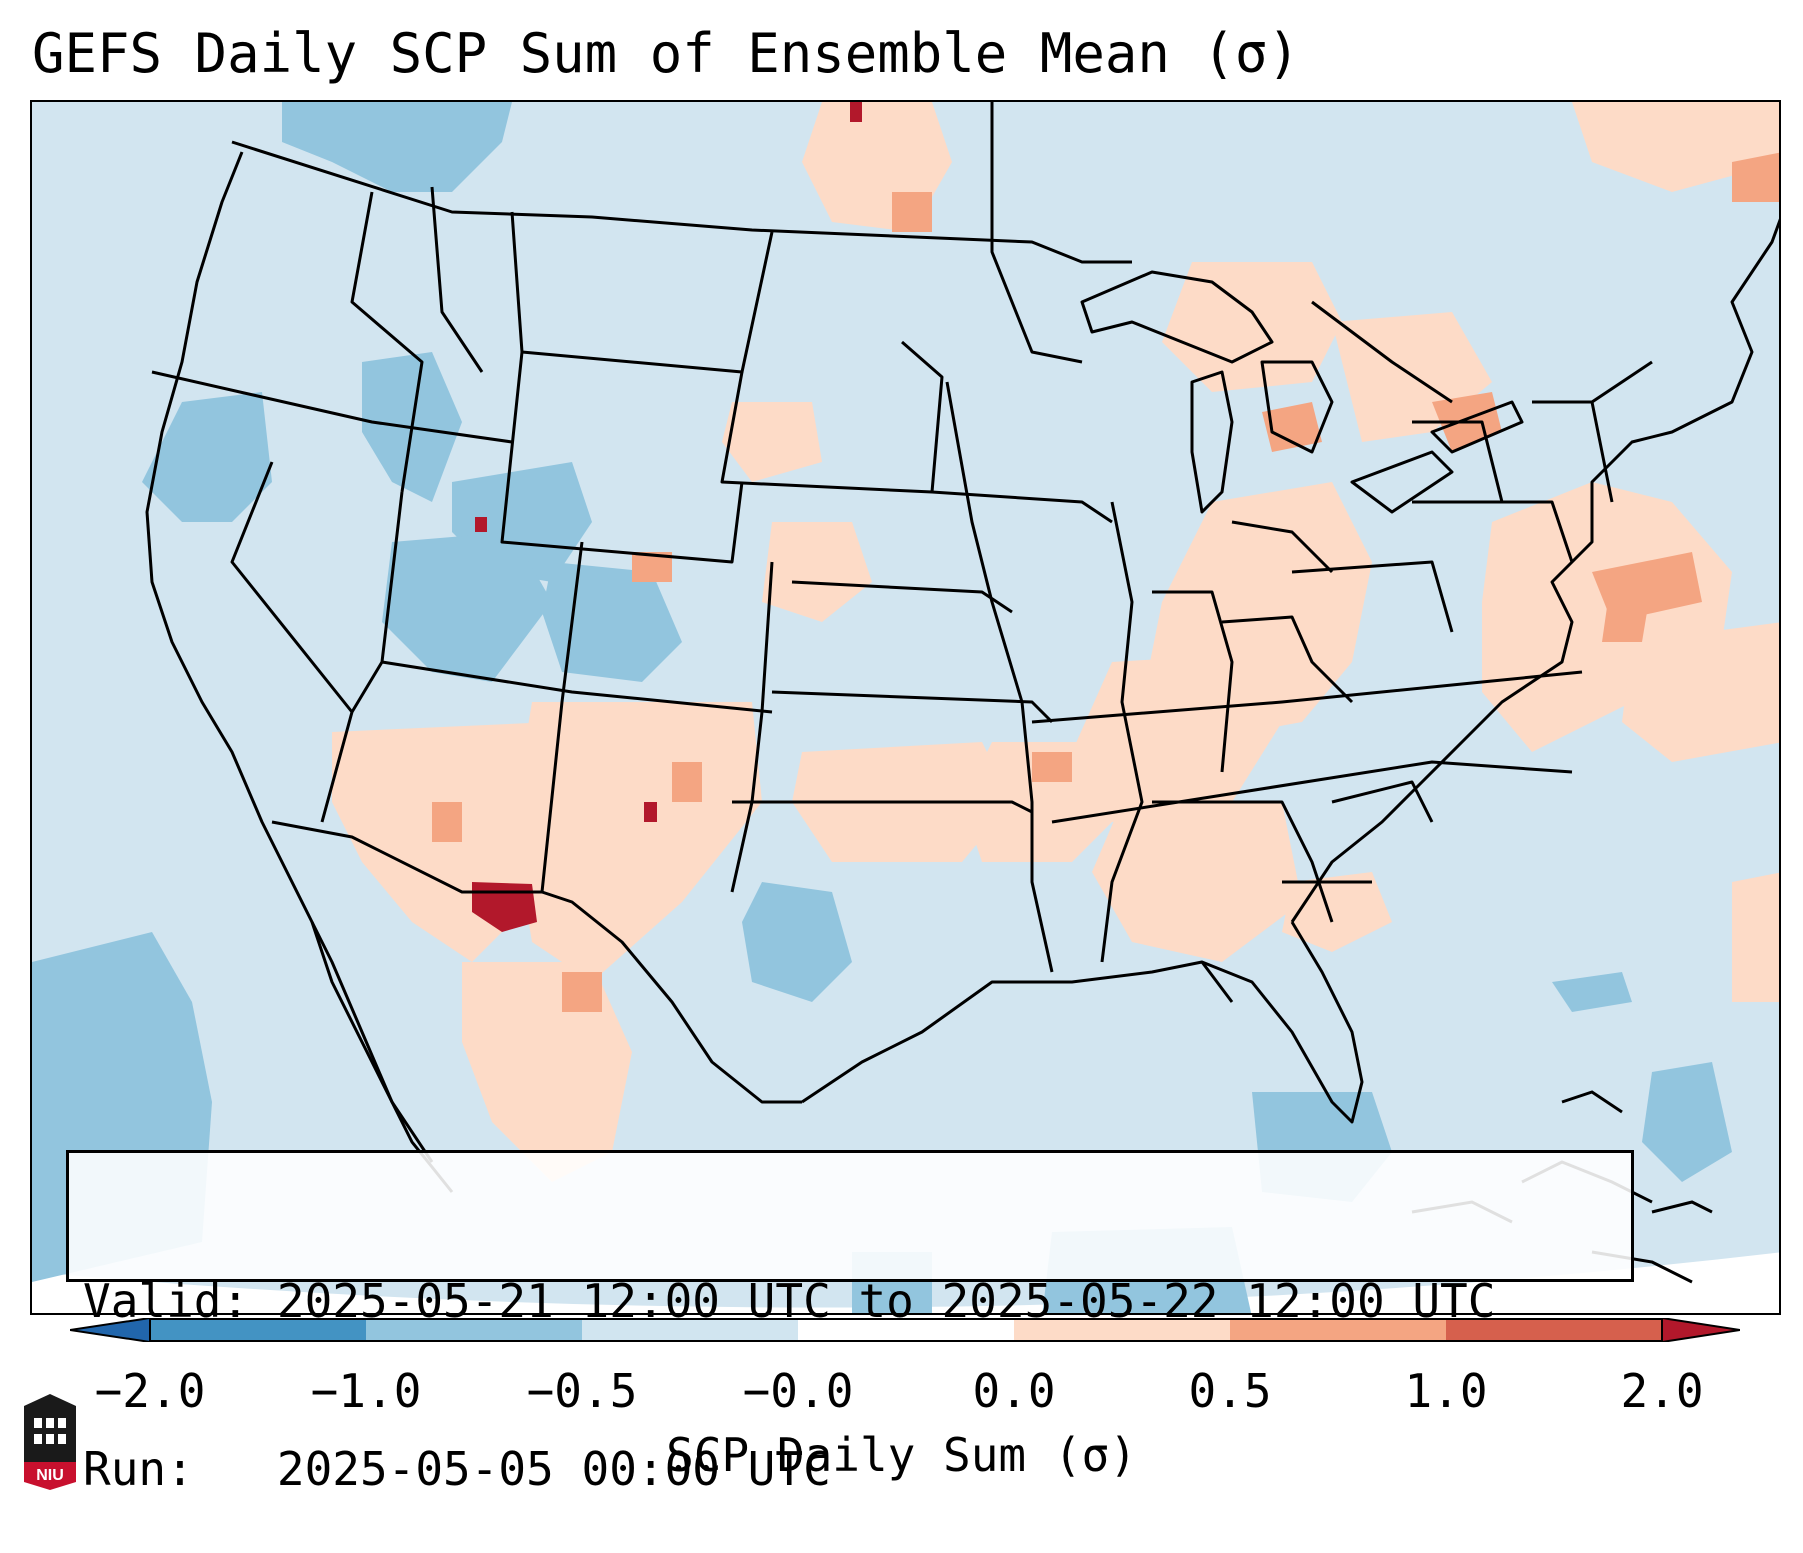 The height and width of the screenshot is (1553, 1803). Describe the element at coordinates (1177, 317) in the screenshot. I see `lake-superior` at that location.